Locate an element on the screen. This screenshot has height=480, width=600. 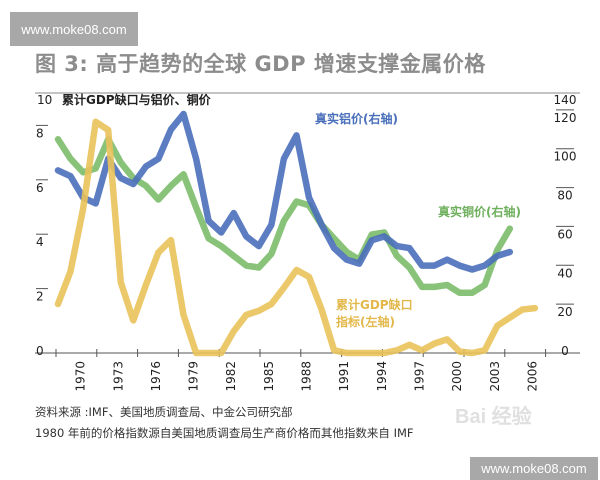
x-tick-label: 2006 is located at coordinates (532, 376).